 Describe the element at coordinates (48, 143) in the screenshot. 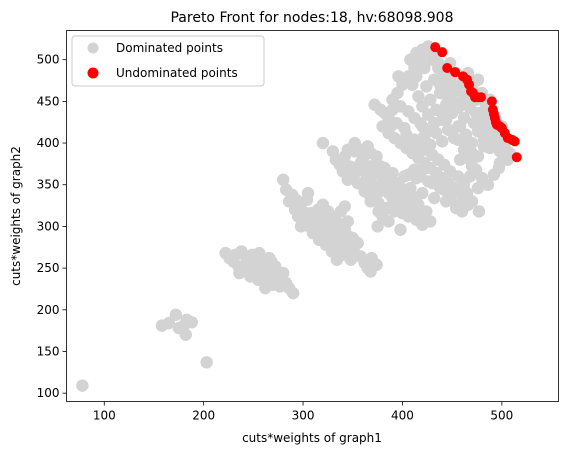

I see `y-tick-label: 400` at that location.